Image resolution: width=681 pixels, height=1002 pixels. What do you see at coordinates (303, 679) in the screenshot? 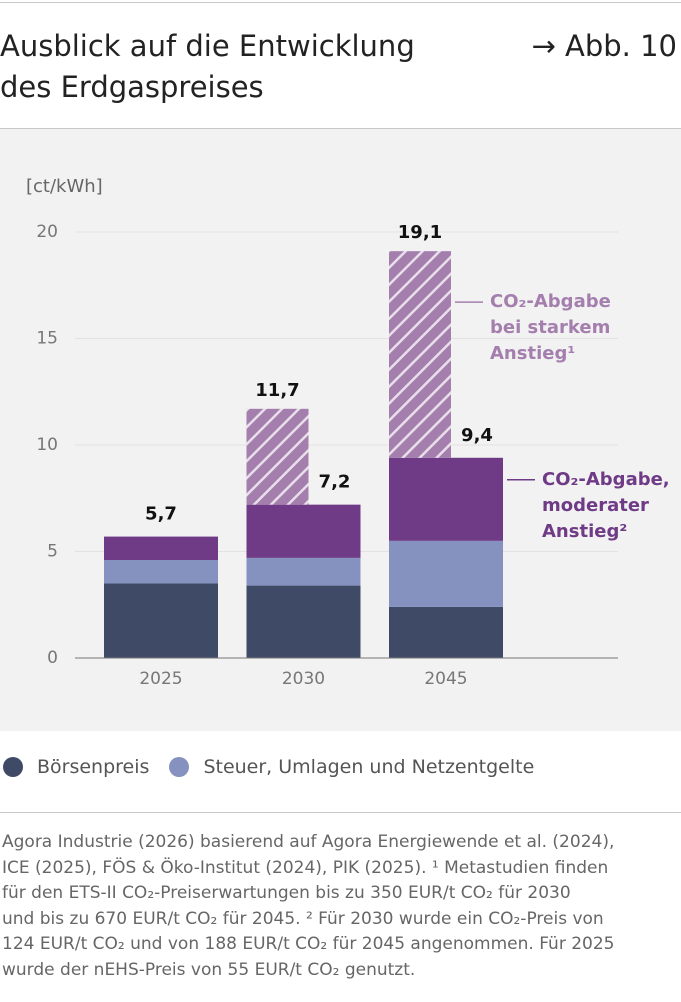
I see `x-tick-label: 2030` at bounding box center [303, 679].